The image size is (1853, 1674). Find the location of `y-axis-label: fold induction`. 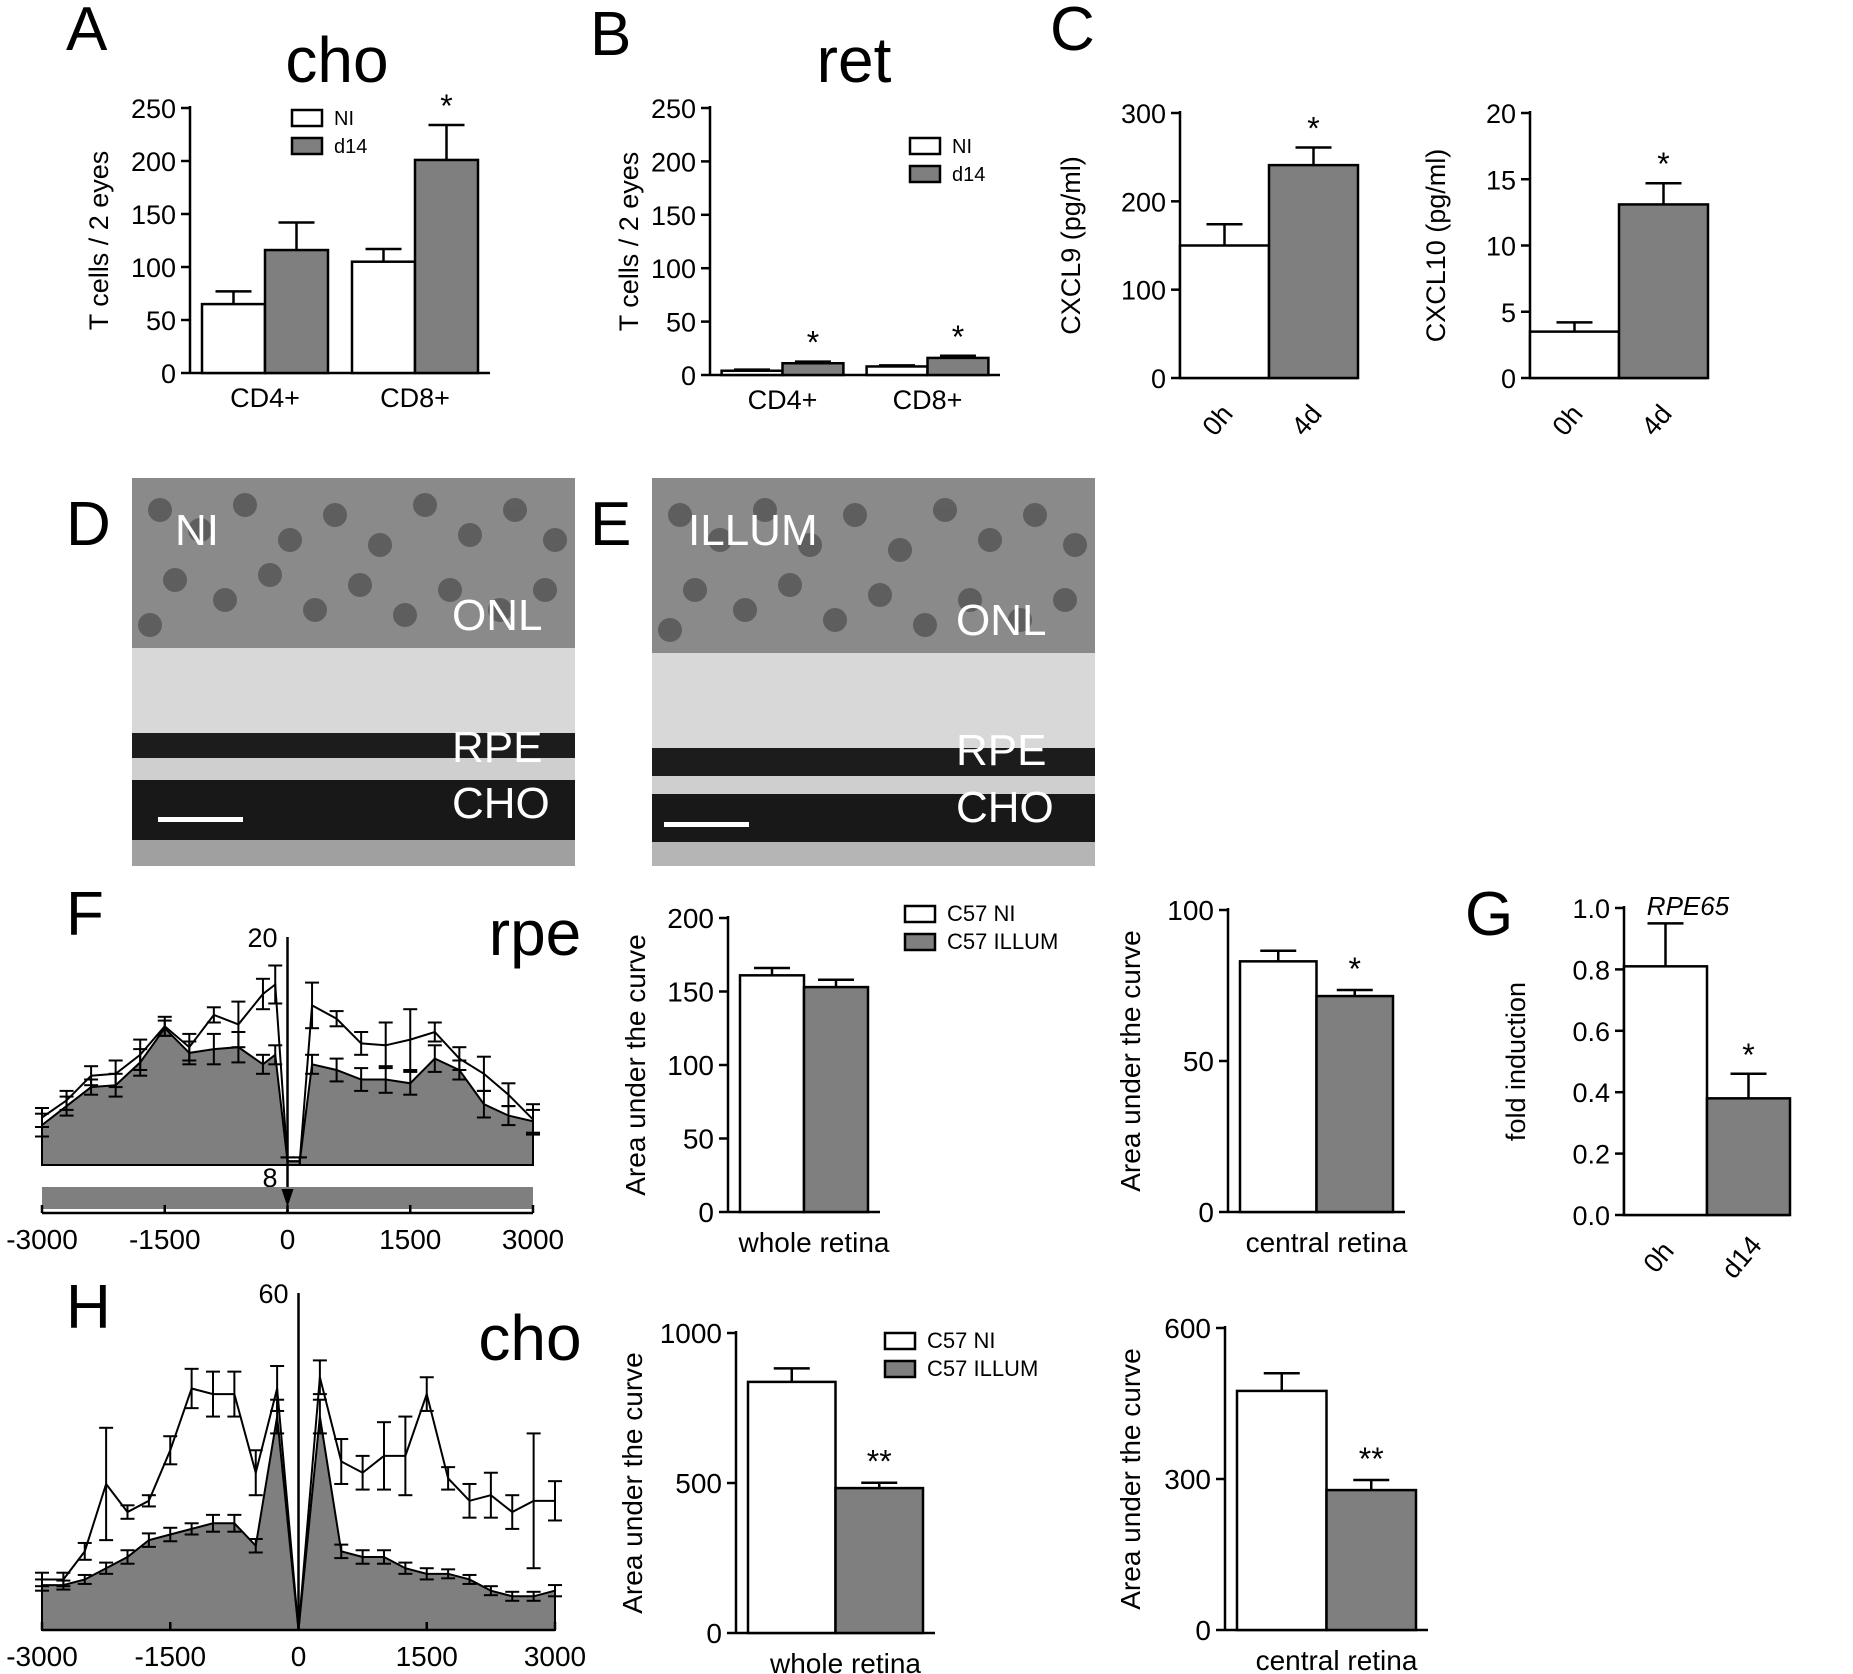

y-axis-label: fold induction is located at coordinates (1516, 1061).